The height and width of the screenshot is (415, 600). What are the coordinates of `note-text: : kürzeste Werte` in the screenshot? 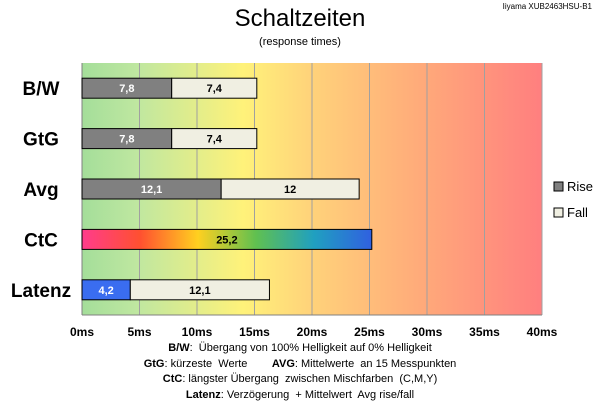 It's located at (218, 363).